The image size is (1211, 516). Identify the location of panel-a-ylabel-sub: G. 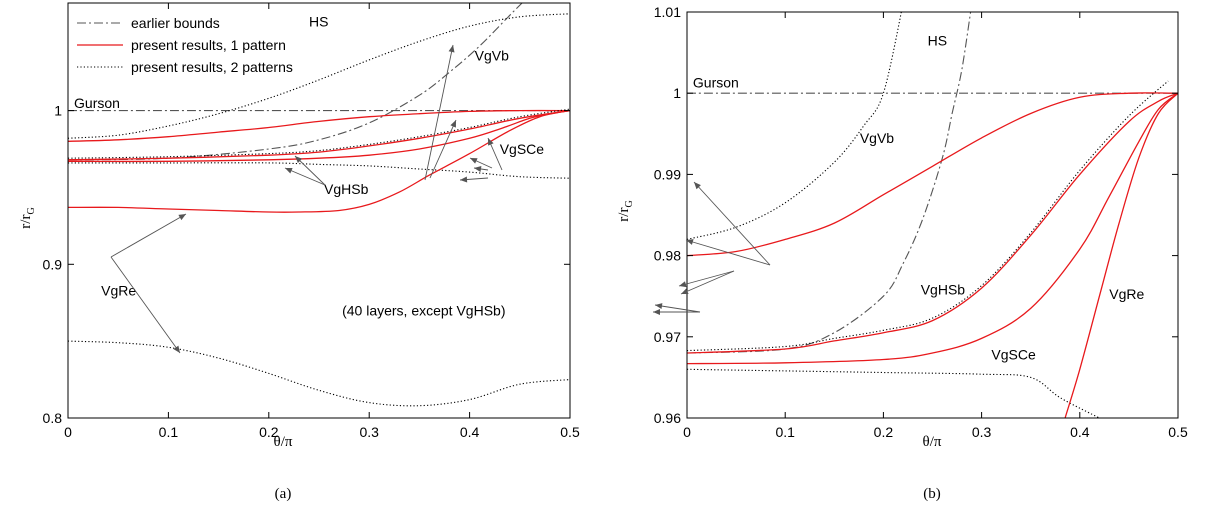
(31, 210).